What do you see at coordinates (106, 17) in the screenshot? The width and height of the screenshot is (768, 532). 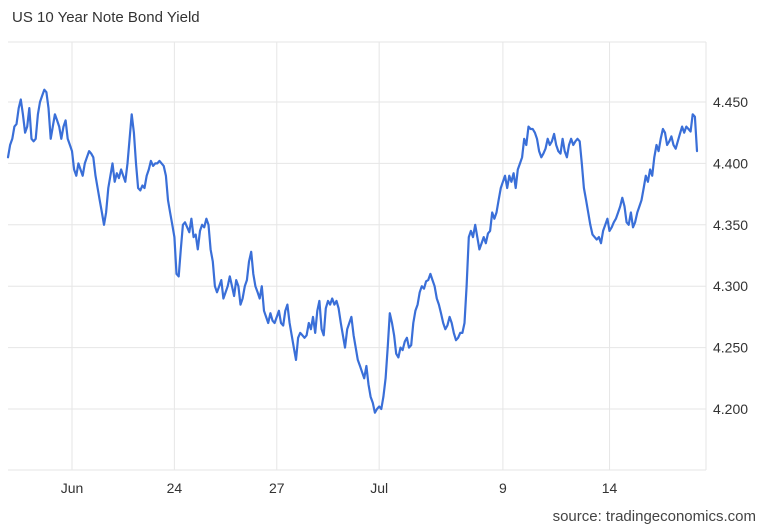 I see `chart-title: US 10 Year Note Bond Yield` at bounding box center [106, 17].